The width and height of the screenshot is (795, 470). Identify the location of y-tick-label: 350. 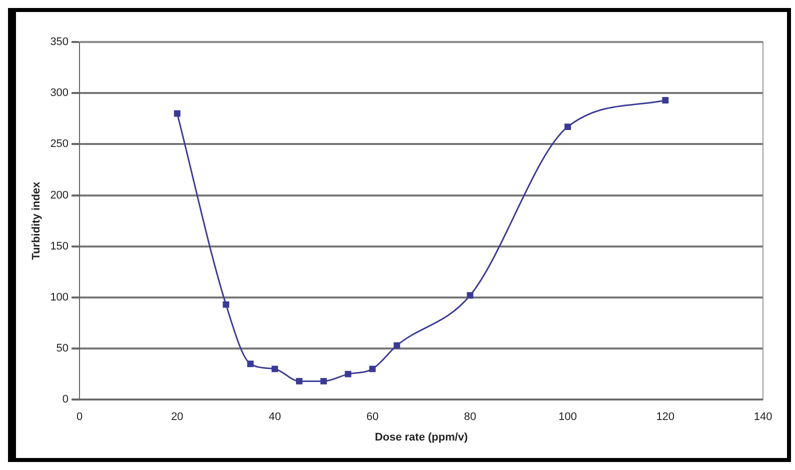
(59, 42).